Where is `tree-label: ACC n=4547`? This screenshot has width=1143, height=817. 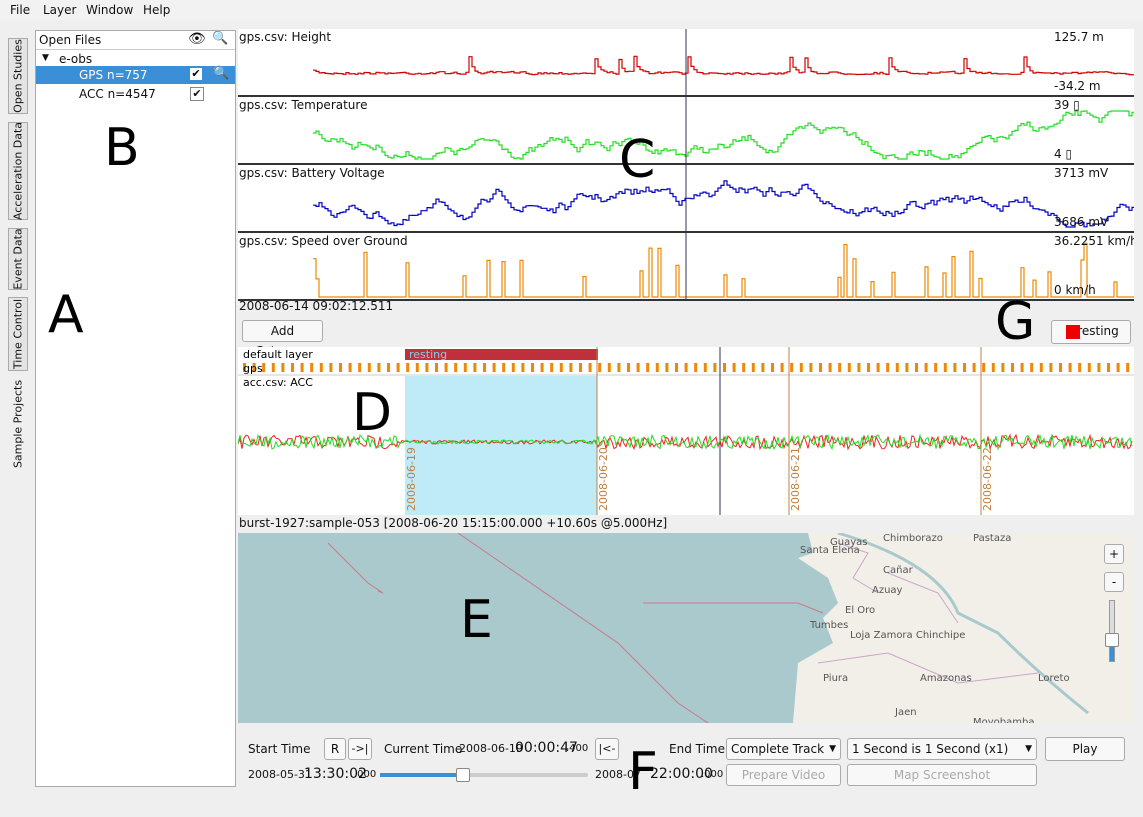
tree-label: ACC n=4547 is located at coordinates (117, 94).